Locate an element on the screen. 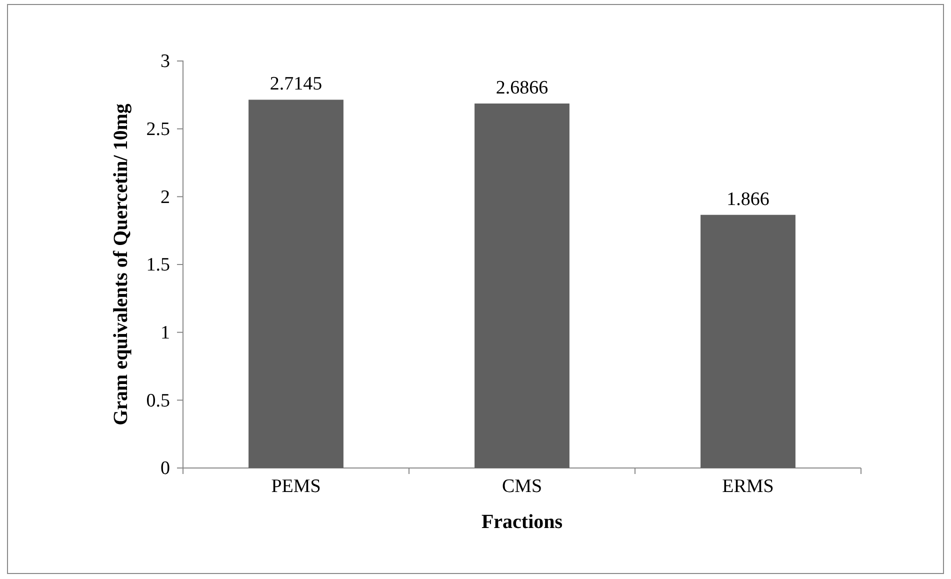  y-tick-label: 2.5 is located at coordinates (158, 129).